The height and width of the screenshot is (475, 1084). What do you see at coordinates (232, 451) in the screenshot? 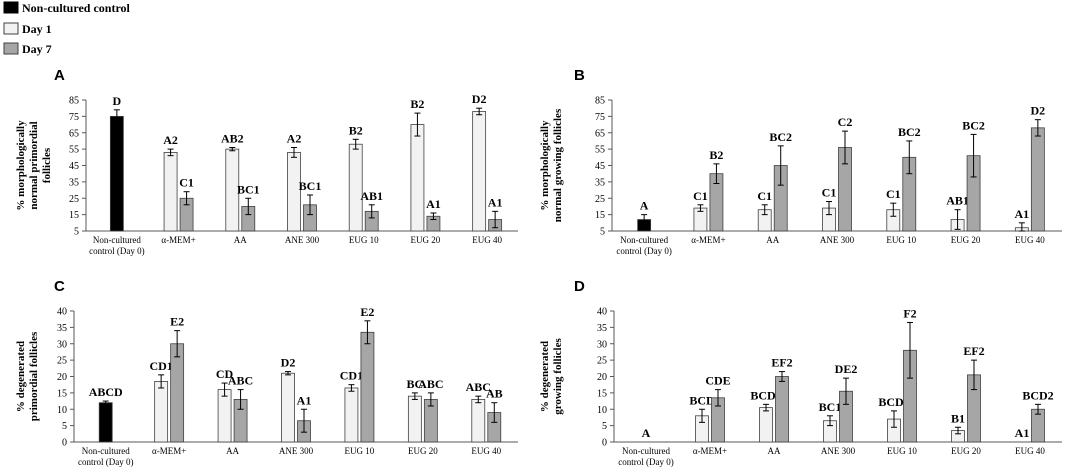
I see `panel-c-category-label: AA` at bounding box center [232, 451].